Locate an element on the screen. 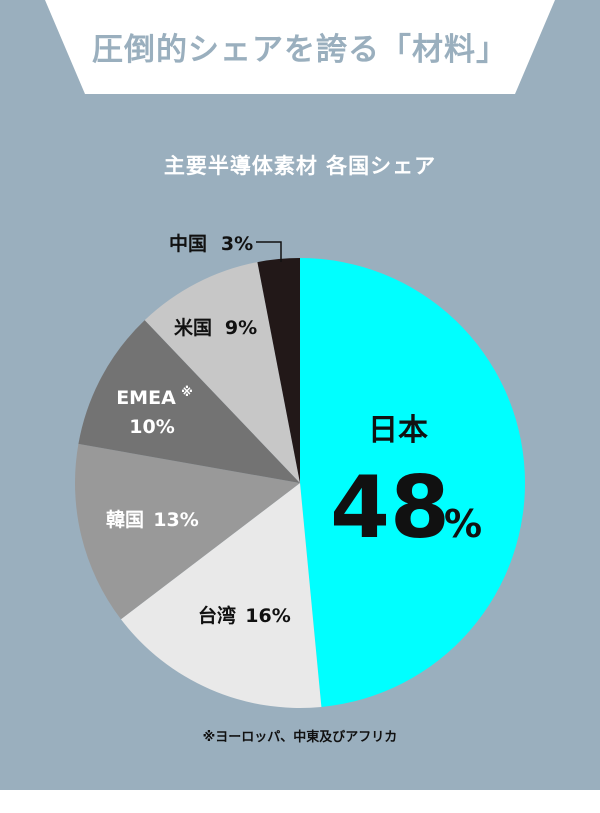  chart-footnote: ※ヨーロッパ、中東及びアフリカ is located at coordinates (300, 737).